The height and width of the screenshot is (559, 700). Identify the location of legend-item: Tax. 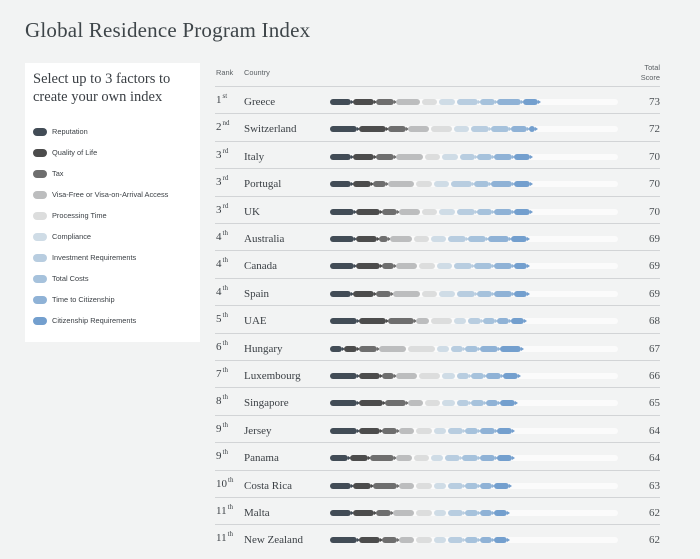
(100, 173).